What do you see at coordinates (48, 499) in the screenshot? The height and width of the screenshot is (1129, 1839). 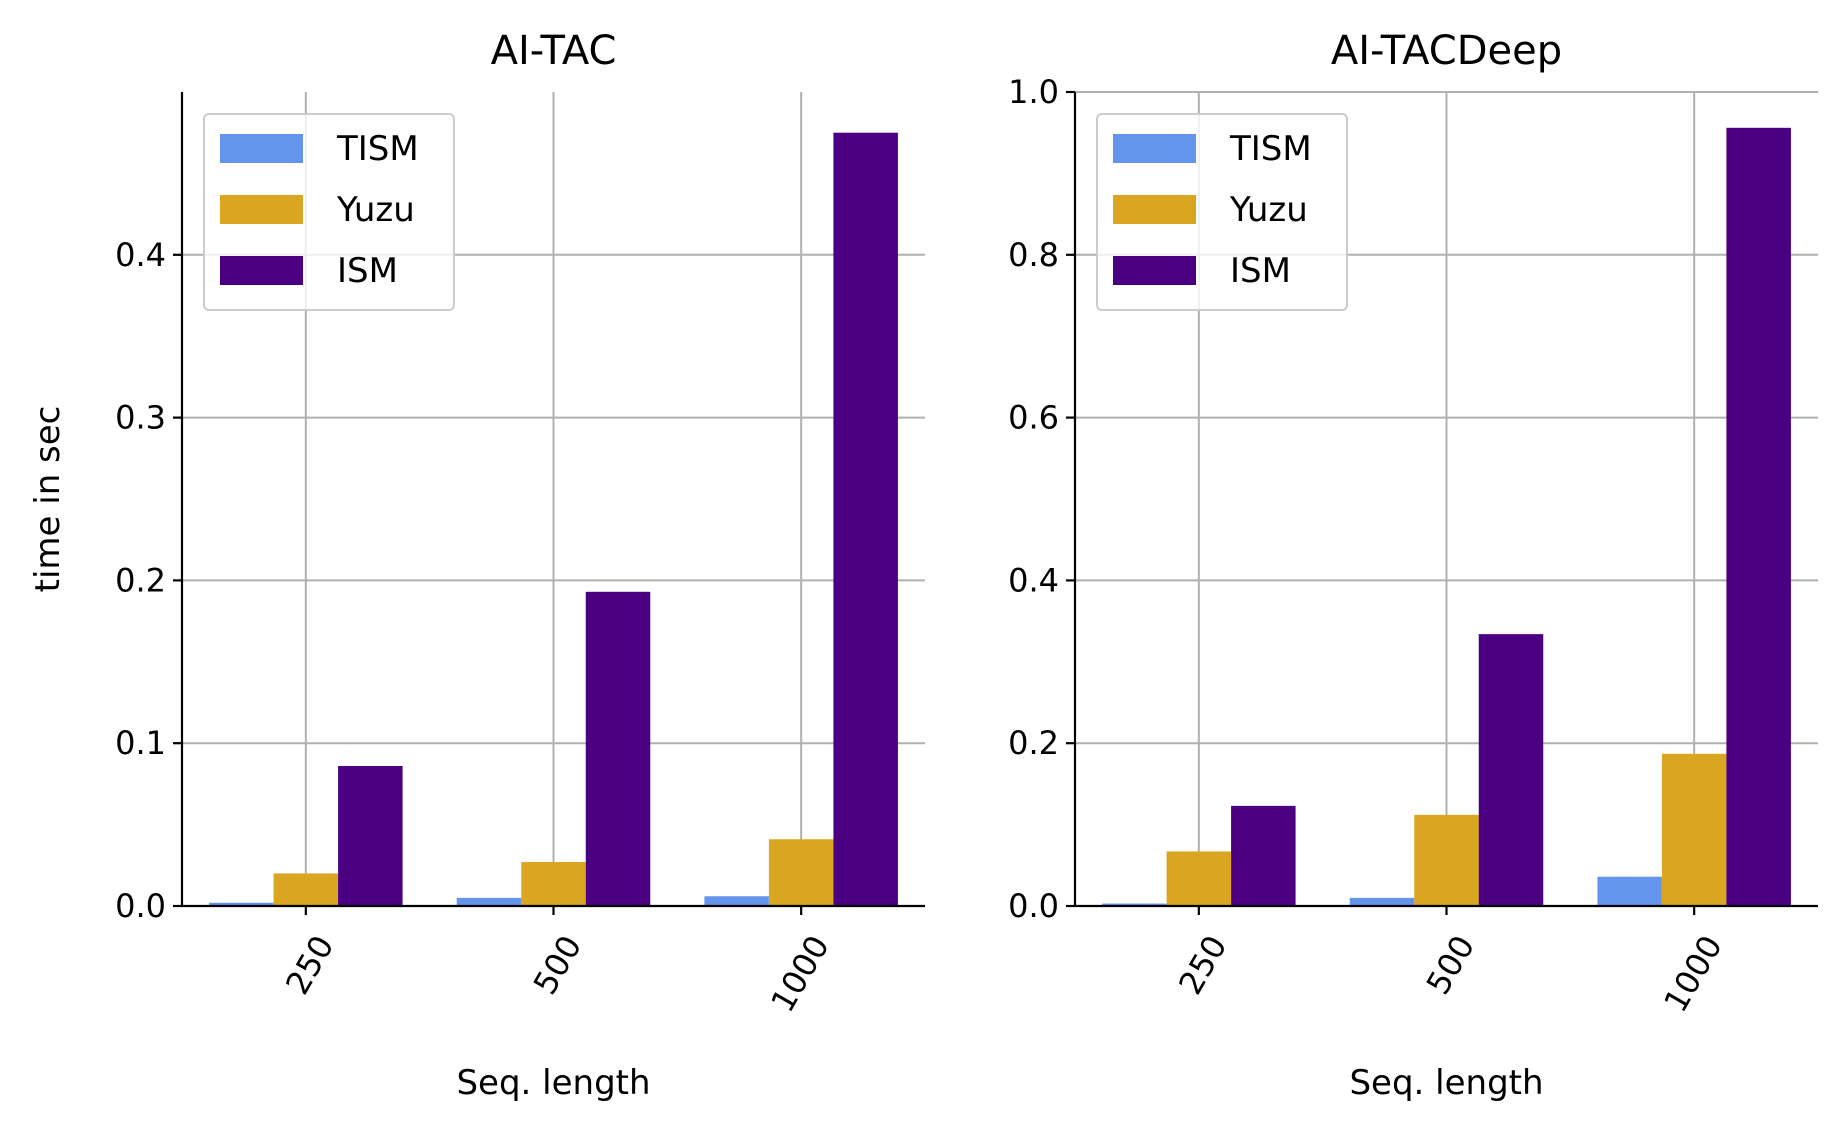 I see `y-axis-label: time in sec` at bounding box center [48, 499].